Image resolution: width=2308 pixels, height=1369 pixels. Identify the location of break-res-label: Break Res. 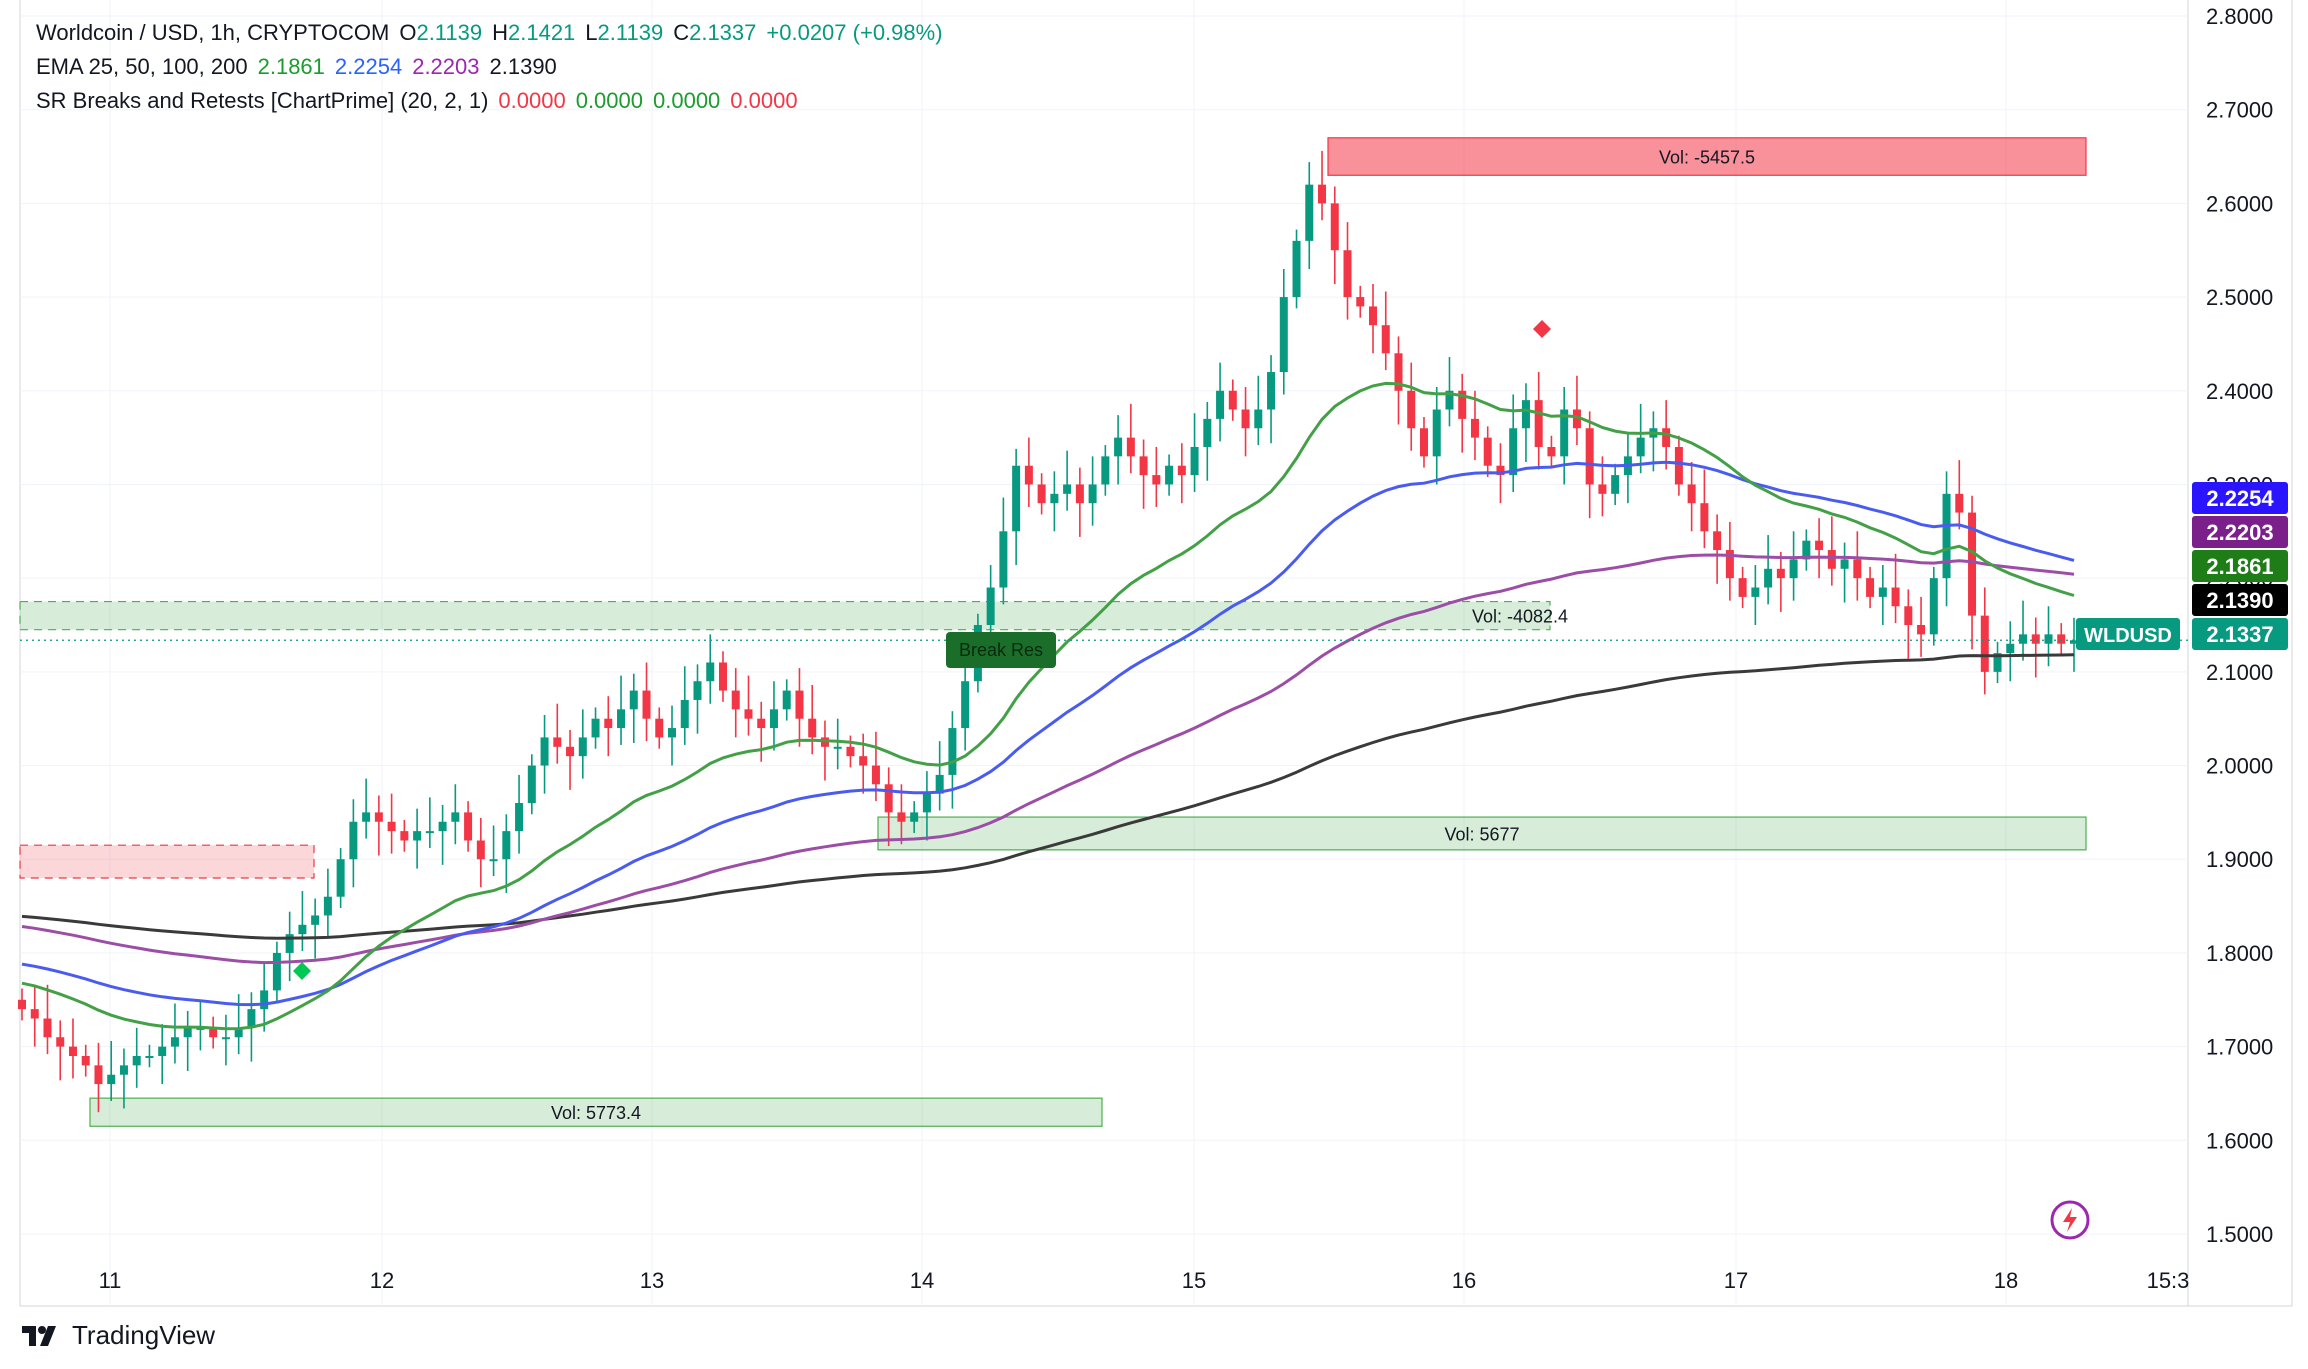
(1001, 650).